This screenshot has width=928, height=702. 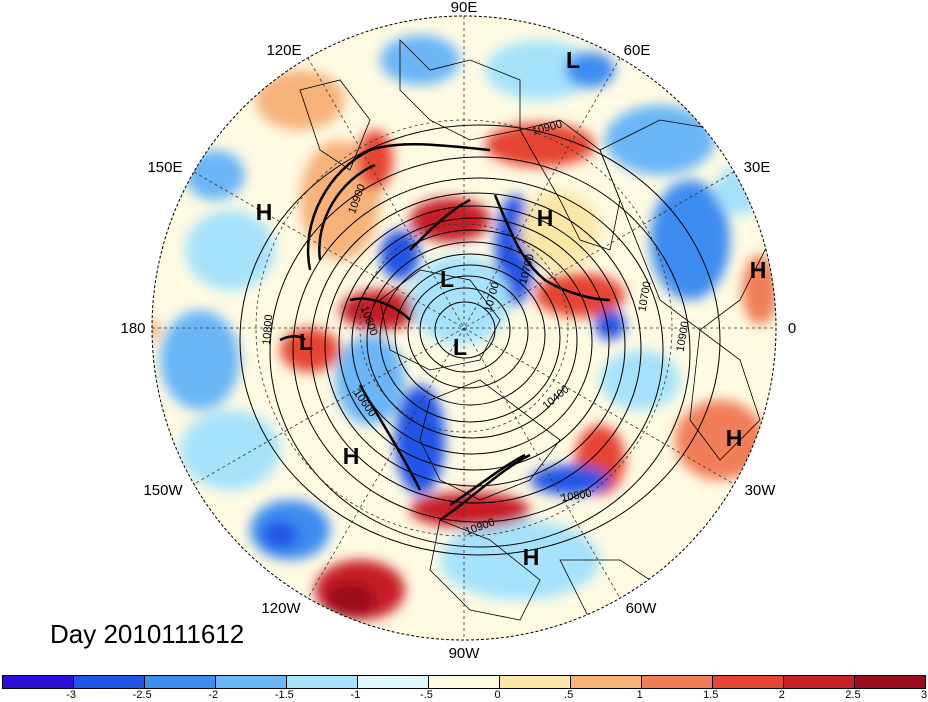 What do you see at coordinates (465, 653) in the screenshot?
I see `lon-label-90w: 90W` at bounding box center [465, 653].